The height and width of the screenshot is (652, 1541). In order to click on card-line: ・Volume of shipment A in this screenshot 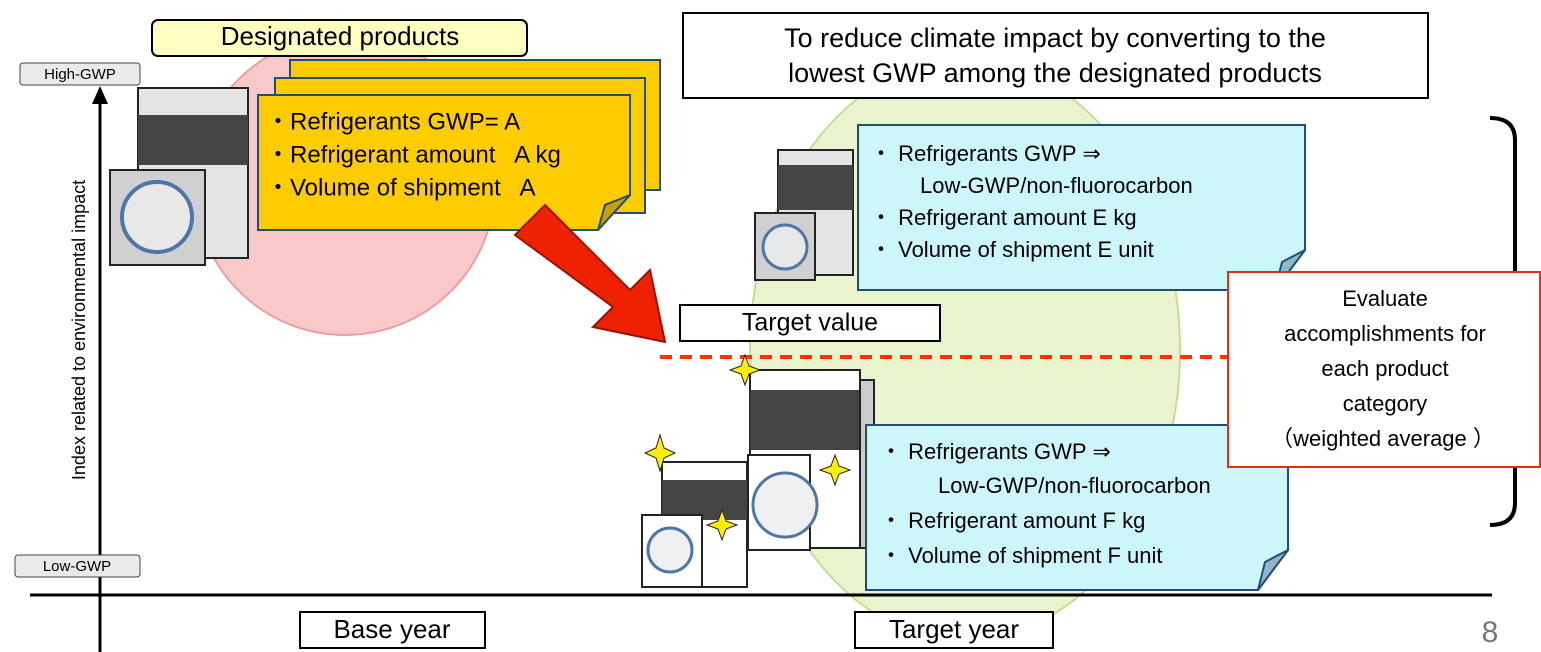, I will do `click(400, 187)`.